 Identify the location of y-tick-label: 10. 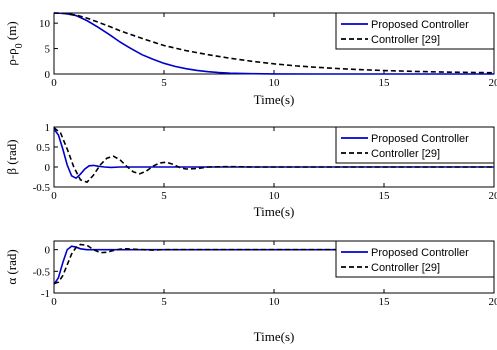
(45, 24).